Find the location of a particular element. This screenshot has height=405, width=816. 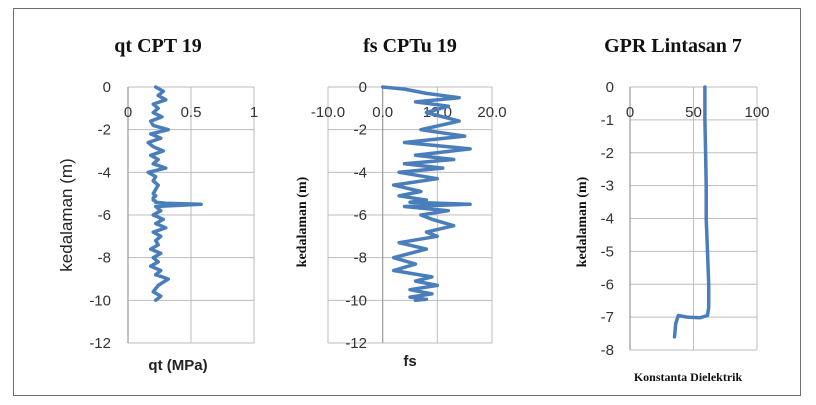

y-tick-label: -3 is located at coordinates (607, 186).